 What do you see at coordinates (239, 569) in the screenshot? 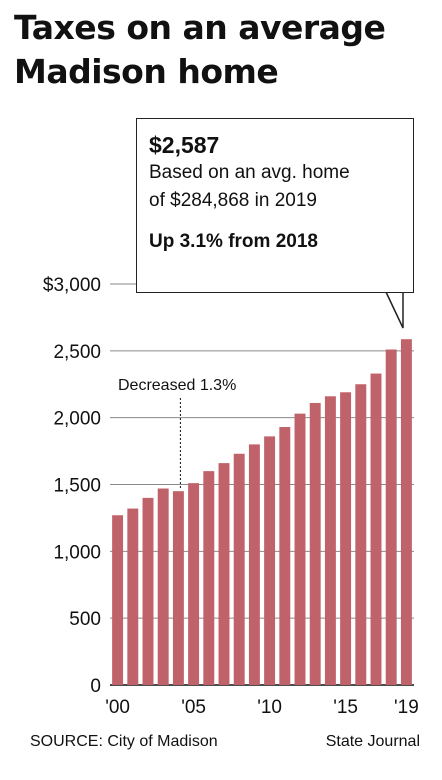
I see `bar-2008` at bounding box center [239, 569].